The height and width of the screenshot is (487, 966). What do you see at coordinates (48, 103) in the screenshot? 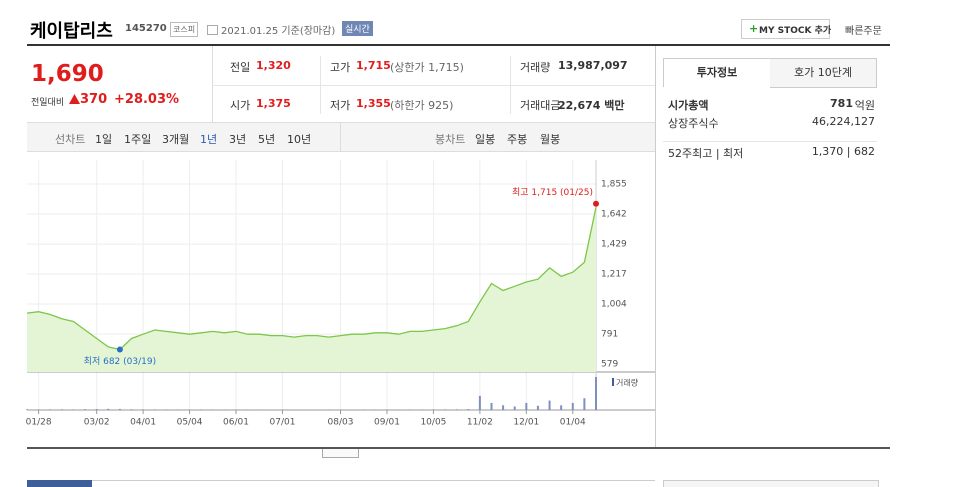
I see `change-label: 전일대비` at bounding box center [48, 103].